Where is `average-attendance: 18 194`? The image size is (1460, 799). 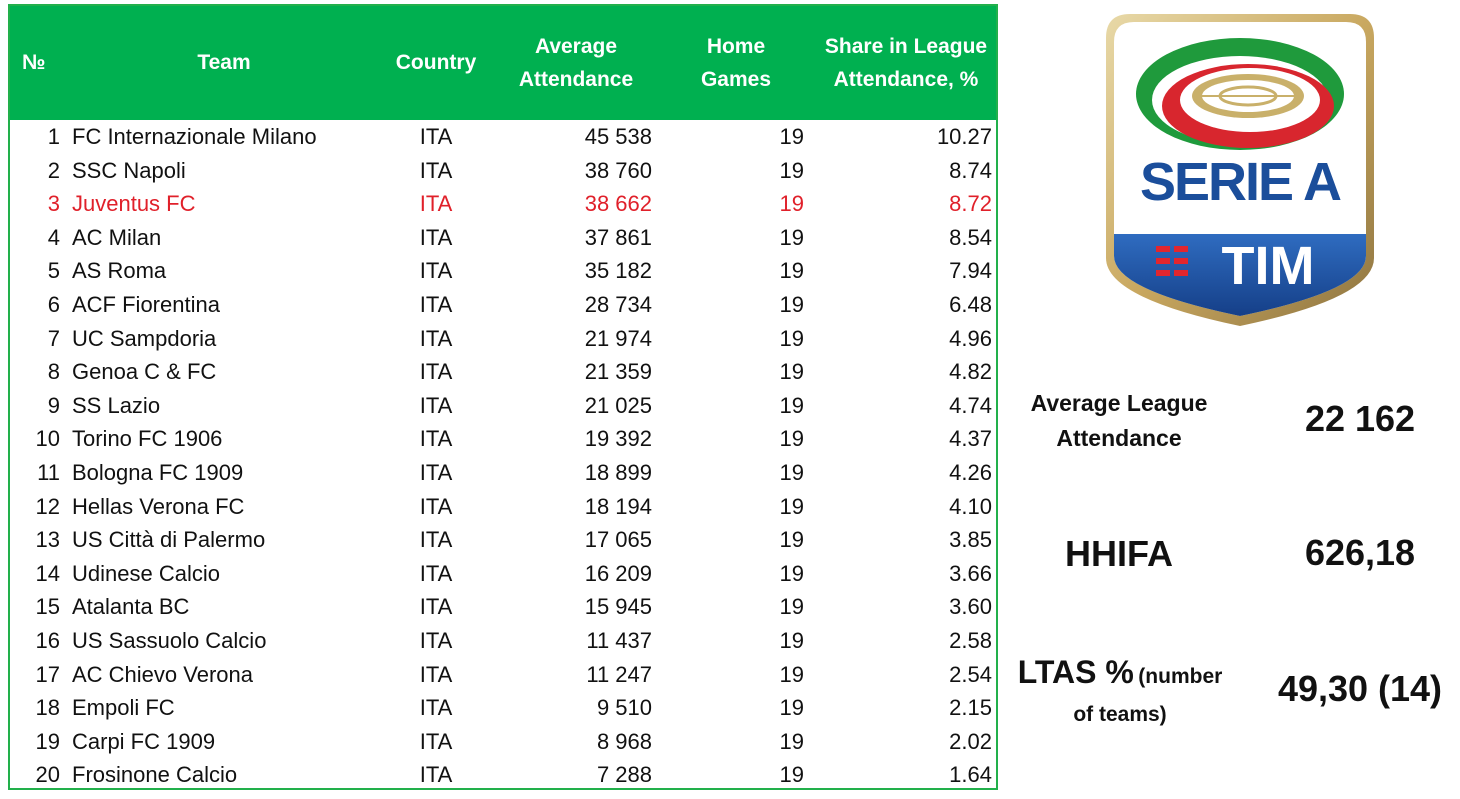 average-attendance: 18 194 is located at coordinates (618, 506).